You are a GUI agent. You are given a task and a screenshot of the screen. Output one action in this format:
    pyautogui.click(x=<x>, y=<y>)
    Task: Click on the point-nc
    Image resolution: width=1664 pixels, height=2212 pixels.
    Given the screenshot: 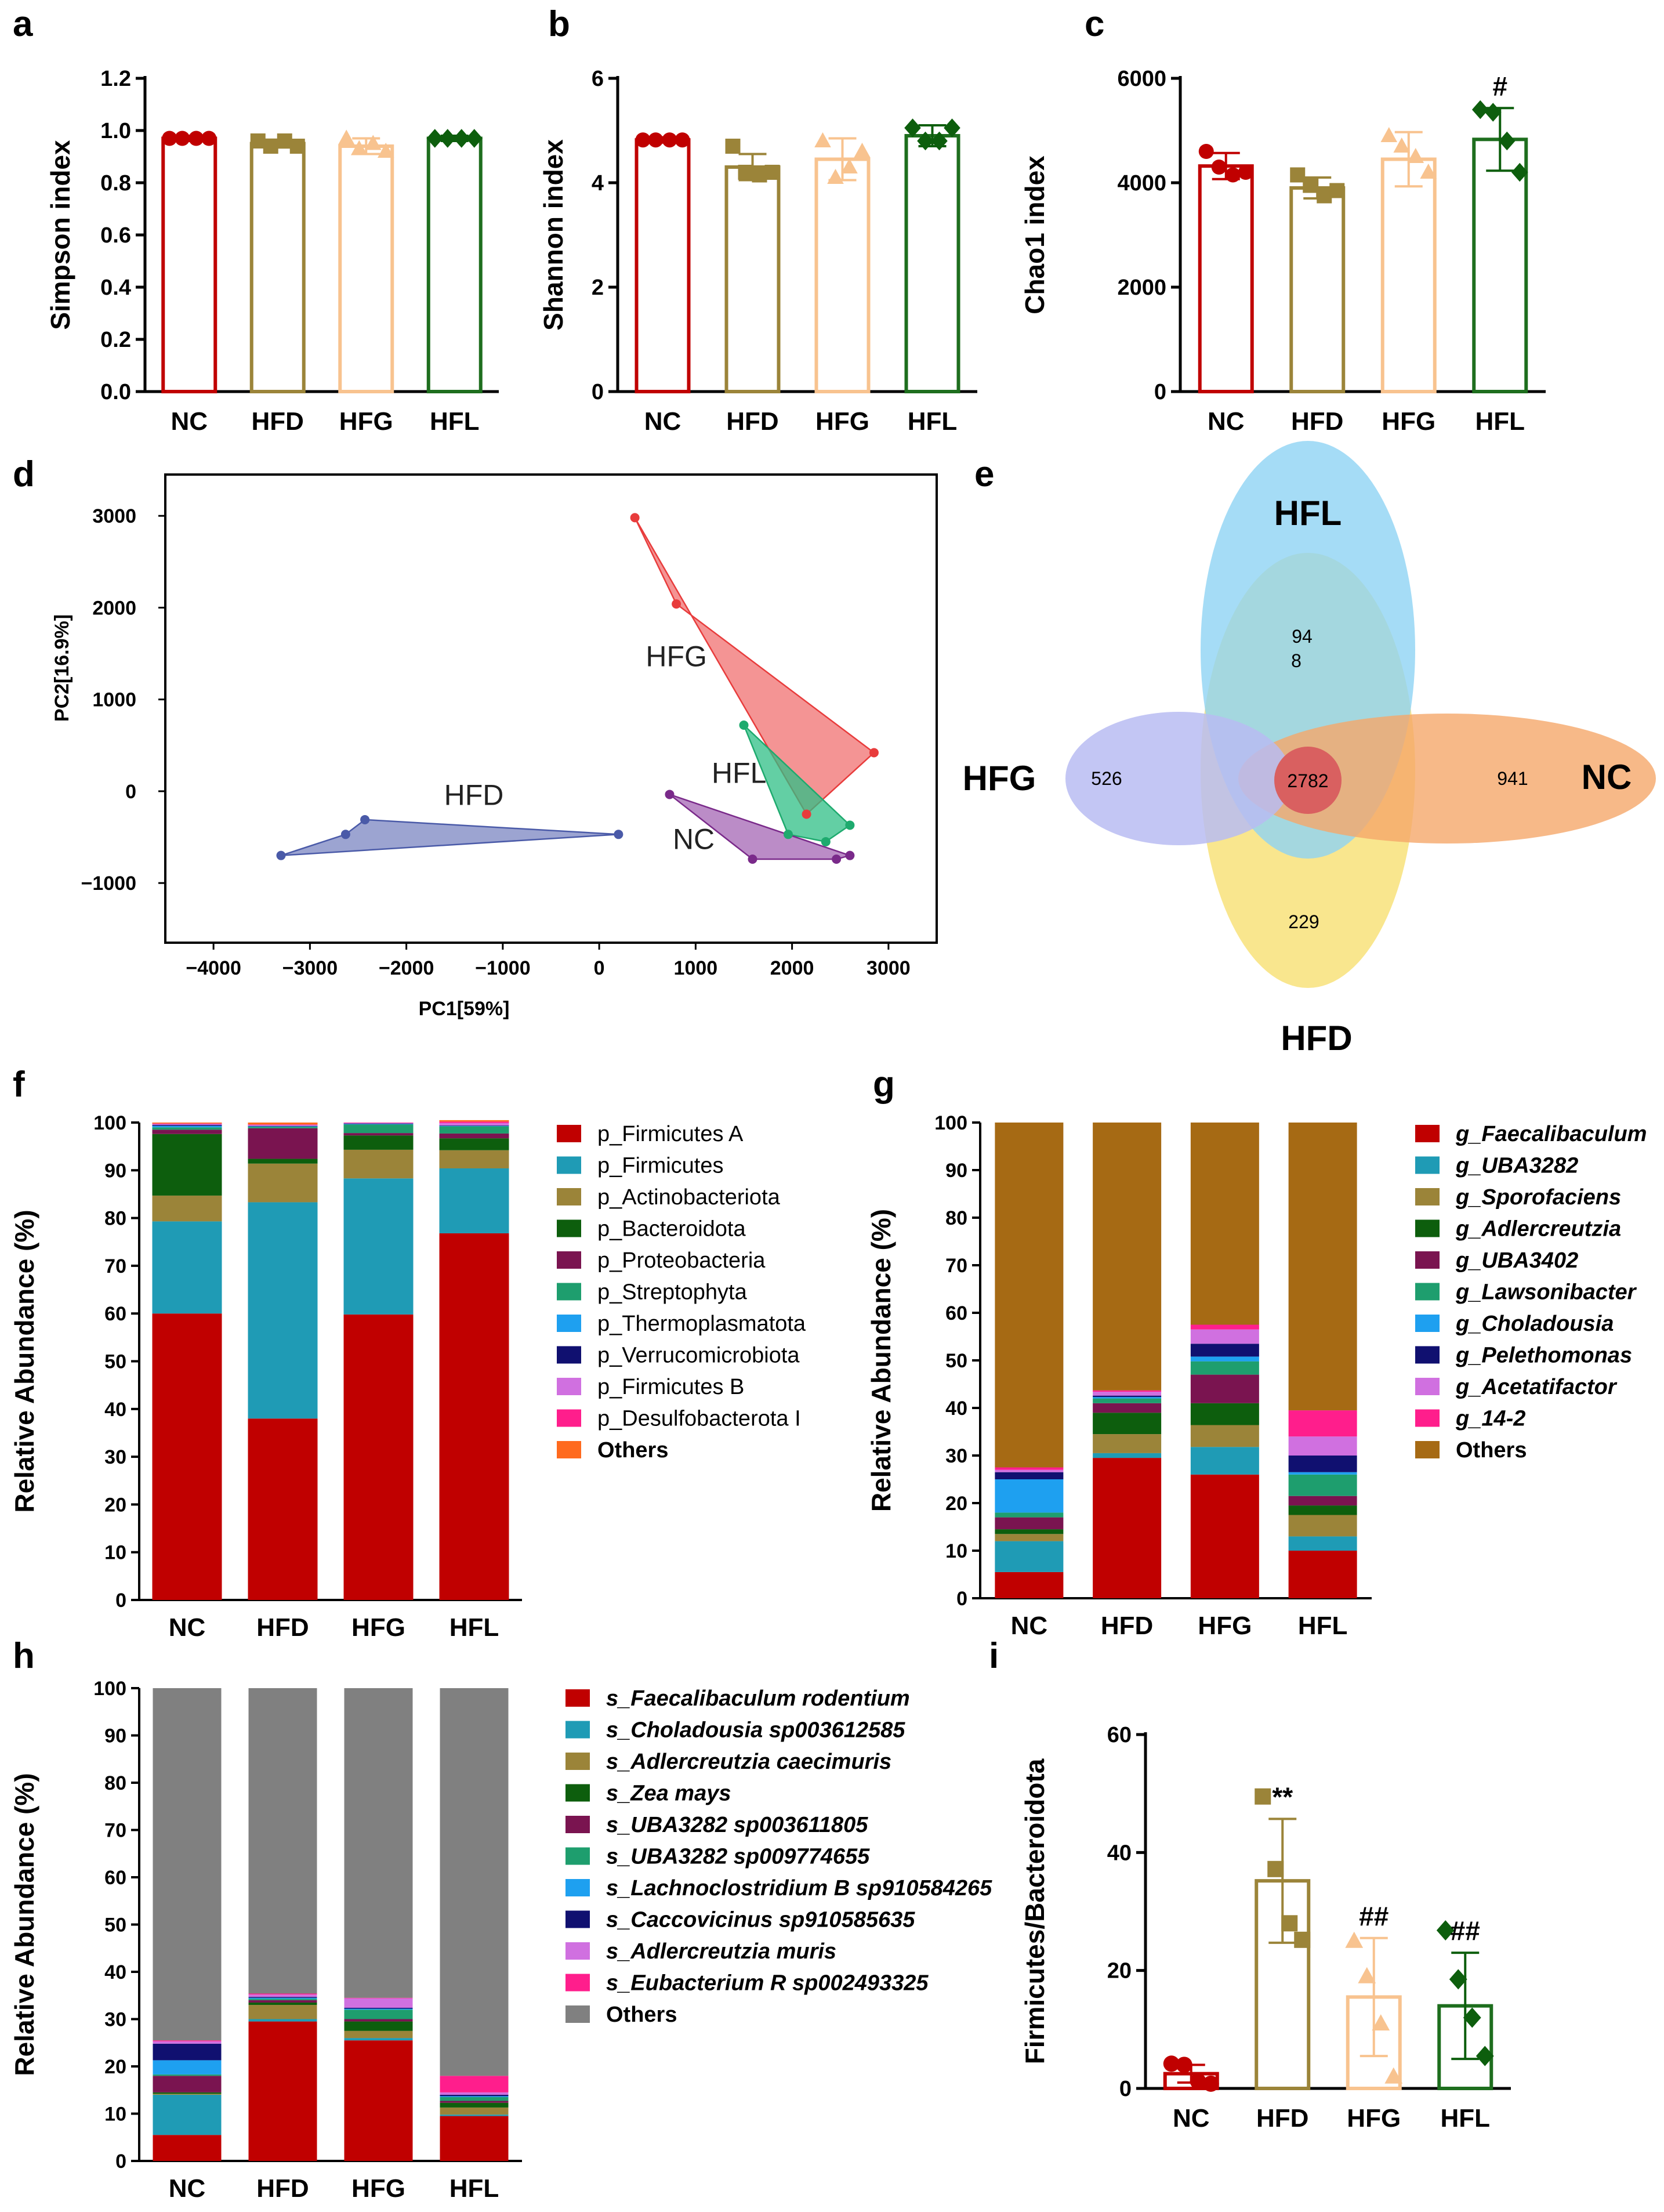 What is the action you would take?
    pyautogui.click(x=670, y=794)
    